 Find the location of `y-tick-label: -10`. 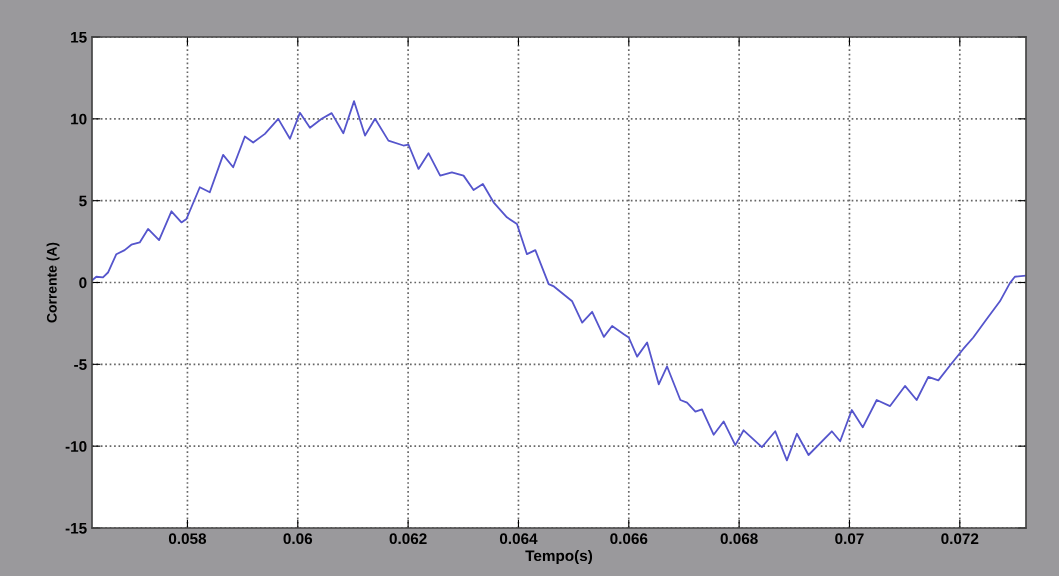

y-tick-label: -10 is located at coordinates (76, 446).